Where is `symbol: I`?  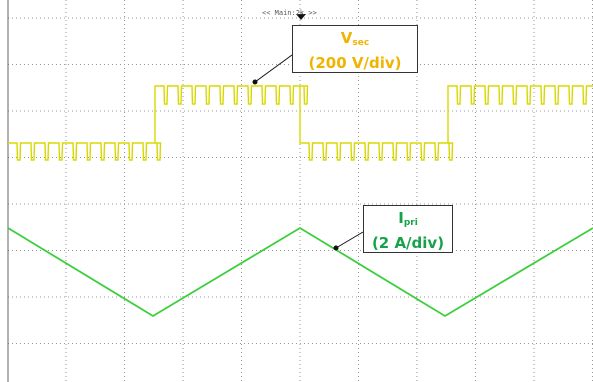 symbol: I is located at coordinates (401, 218).